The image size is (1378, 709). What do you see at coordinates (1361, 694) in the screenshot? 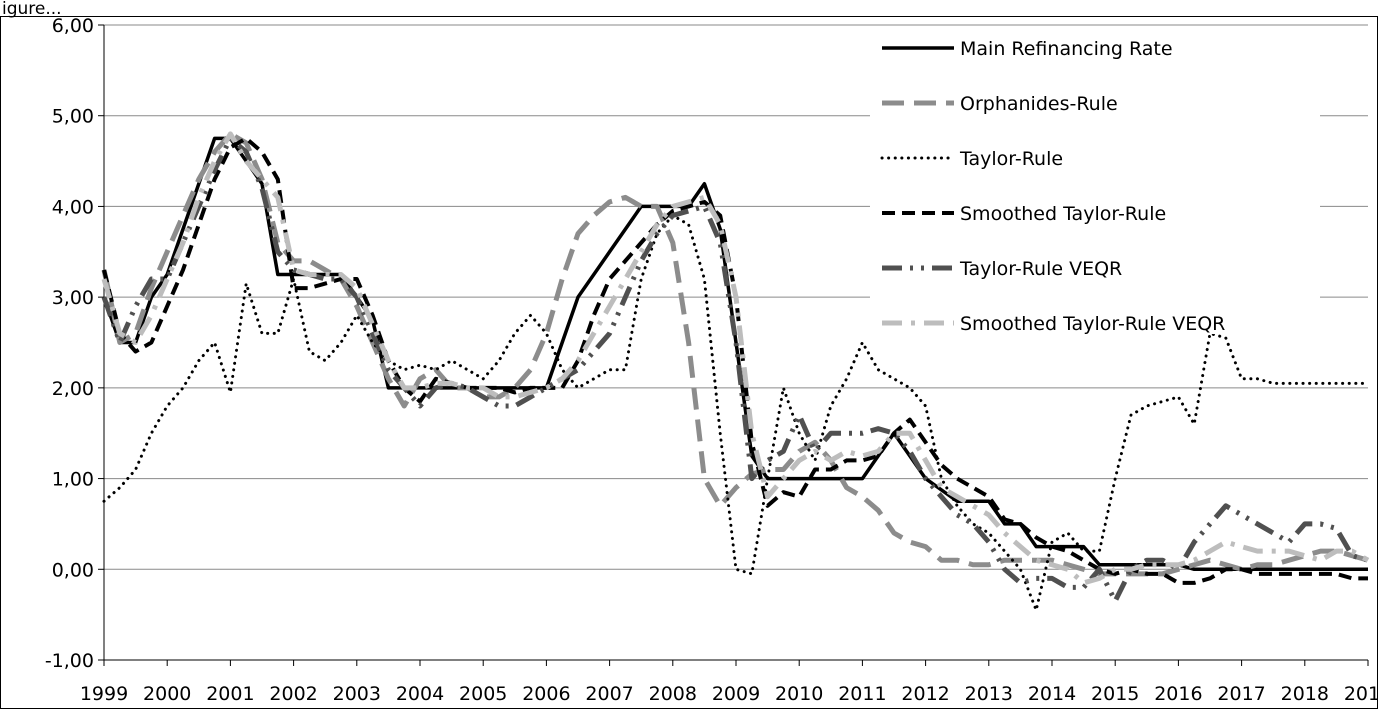
I see `x-tick-label: 2019` at bounding box center [1361, 694].